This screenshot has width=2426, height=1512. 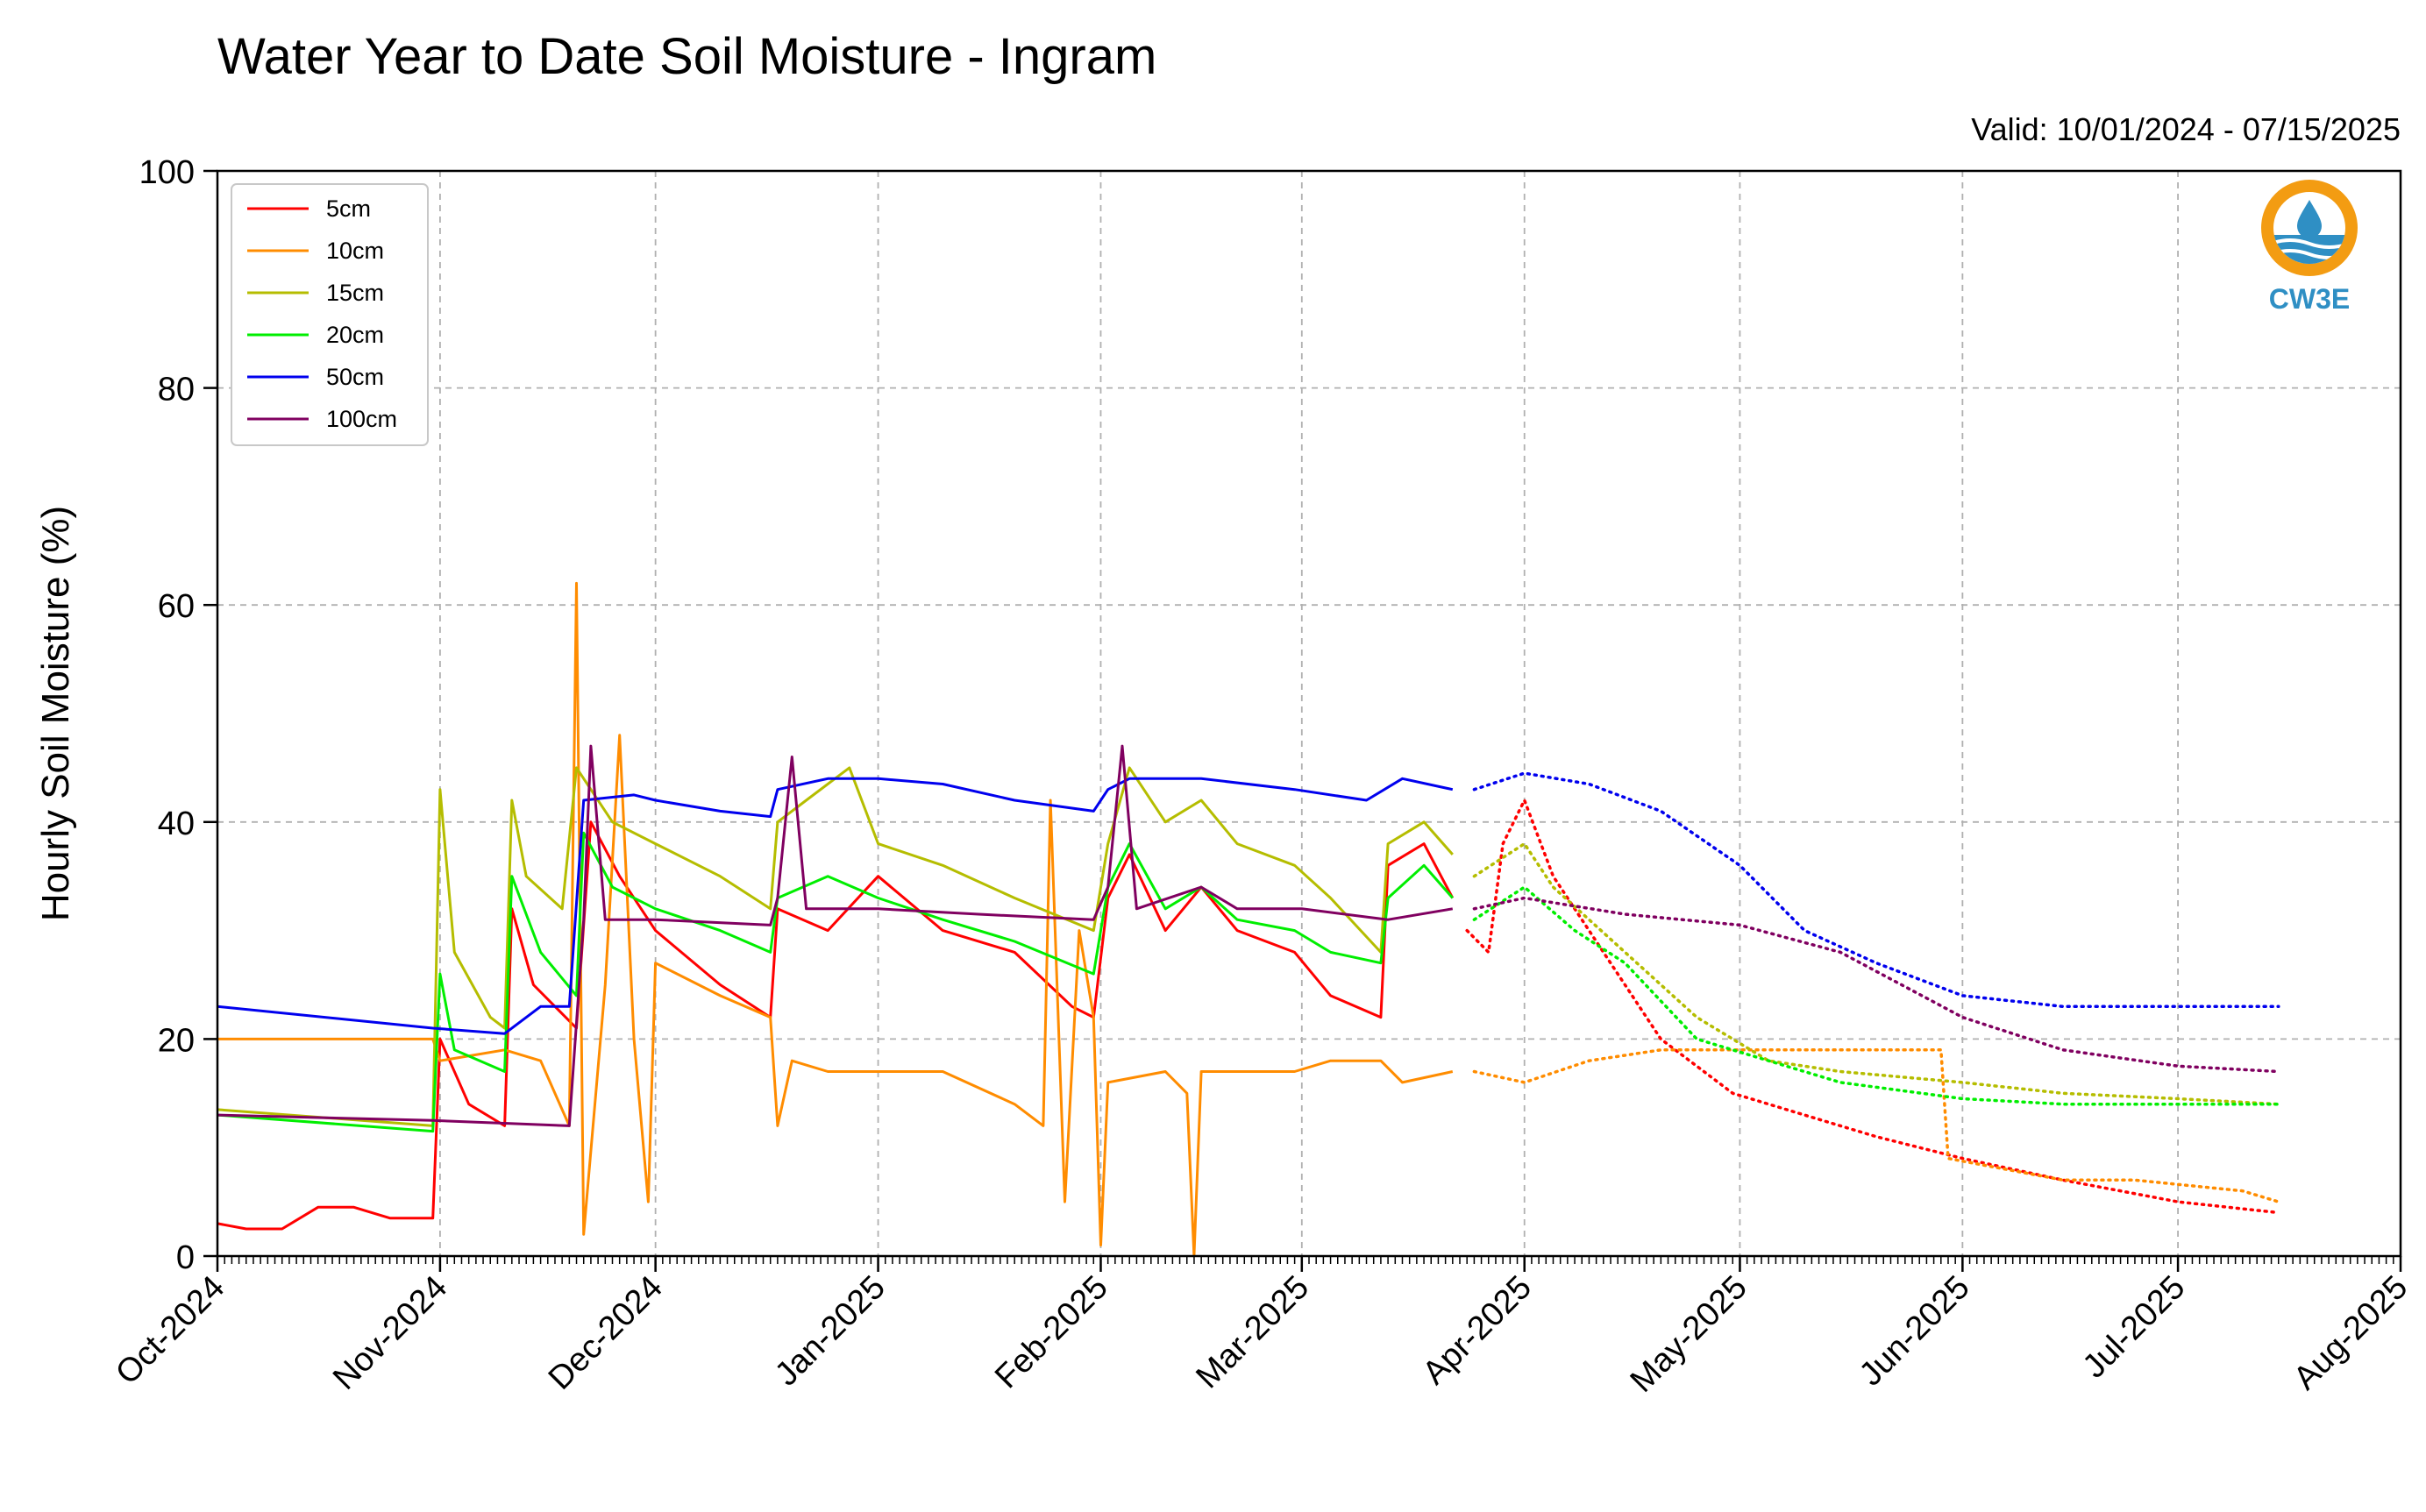 I want to click on legend-label-10cm: 10cm, so click(x=355, y=251).